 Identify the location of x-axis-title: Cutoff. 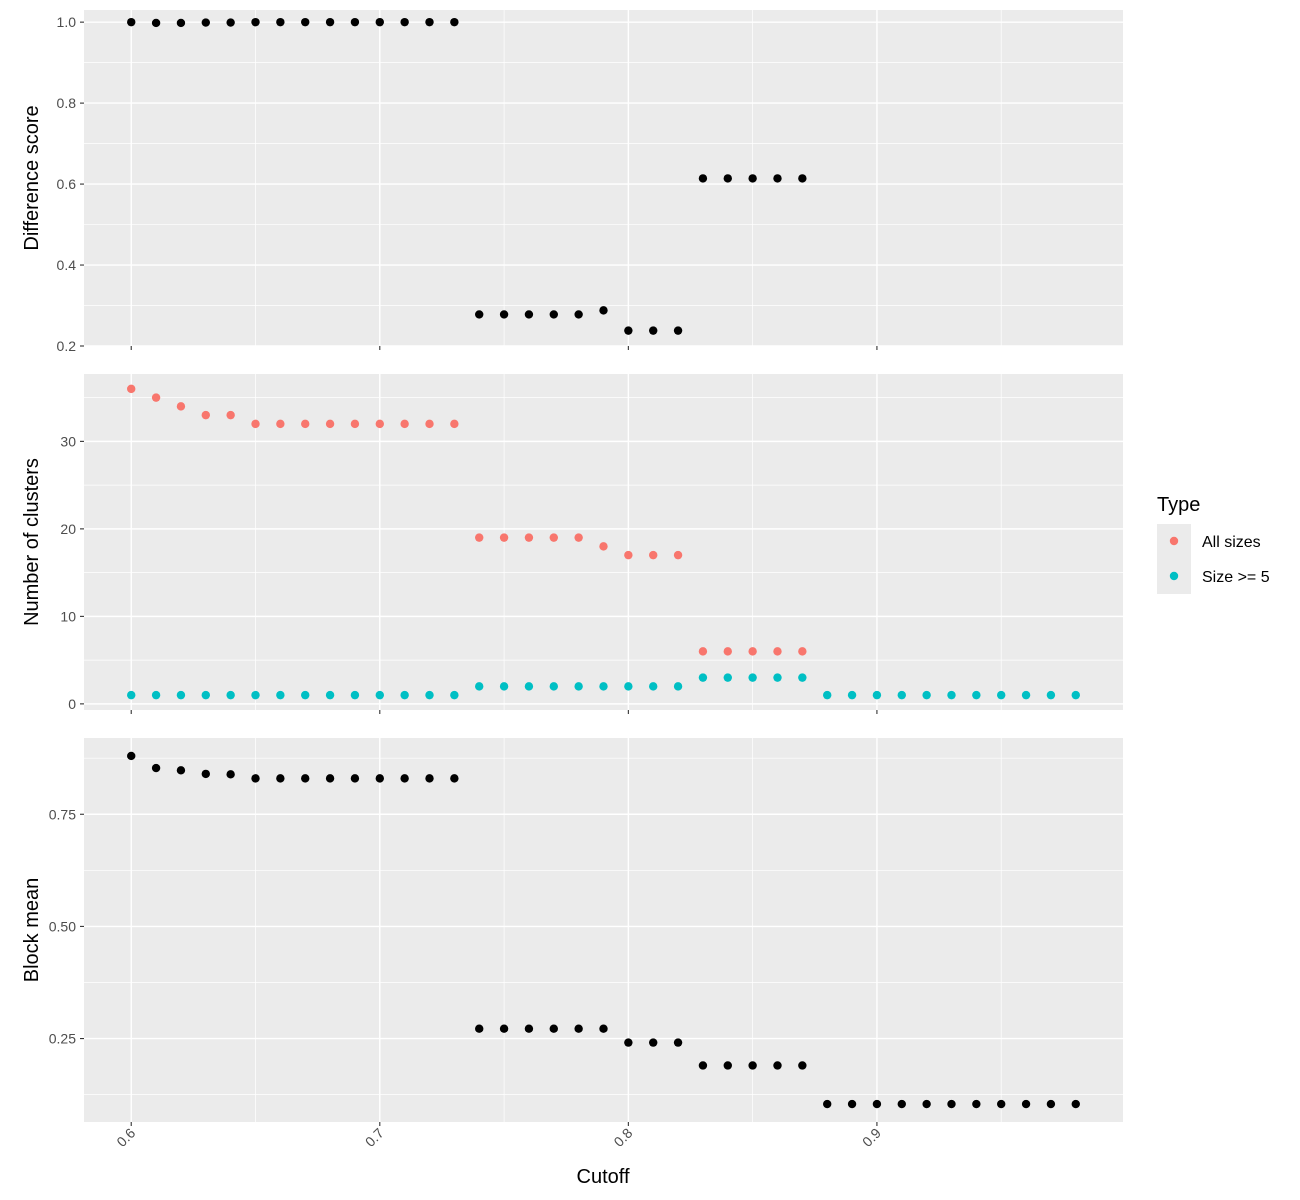
(603, 1177).